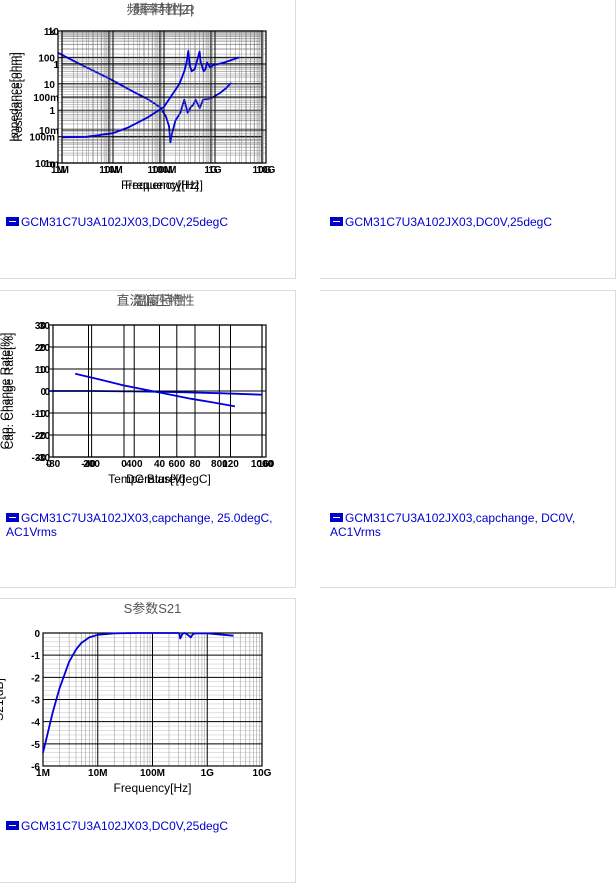 The height and width of the screenshot is (883, 616). I want to click on x-tick-label: 600, so click(176, 464).